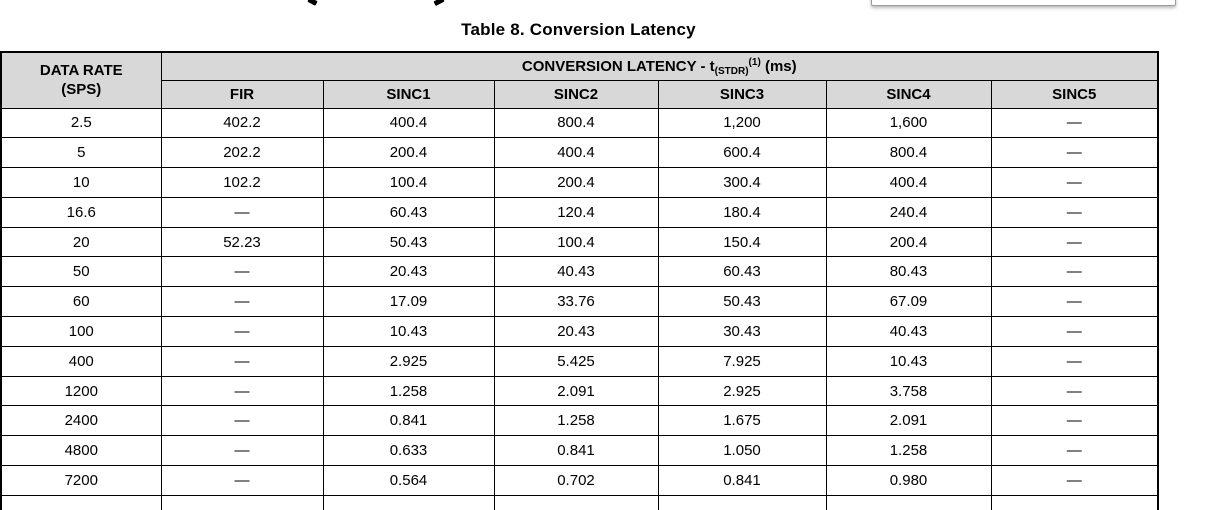 The width and height of the screenshot is (1230, 510). Describe the element at coordinates (576, 94) in the screenshot. I see `column-header-sinc2: SINC2` at that location.